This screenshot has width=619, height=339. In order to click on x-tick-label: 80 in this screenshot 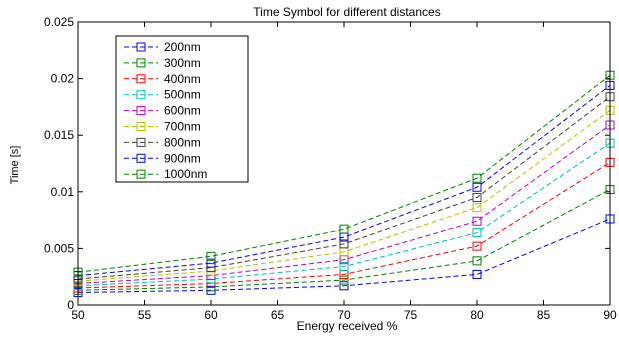, I will do `click(477, 315)`.